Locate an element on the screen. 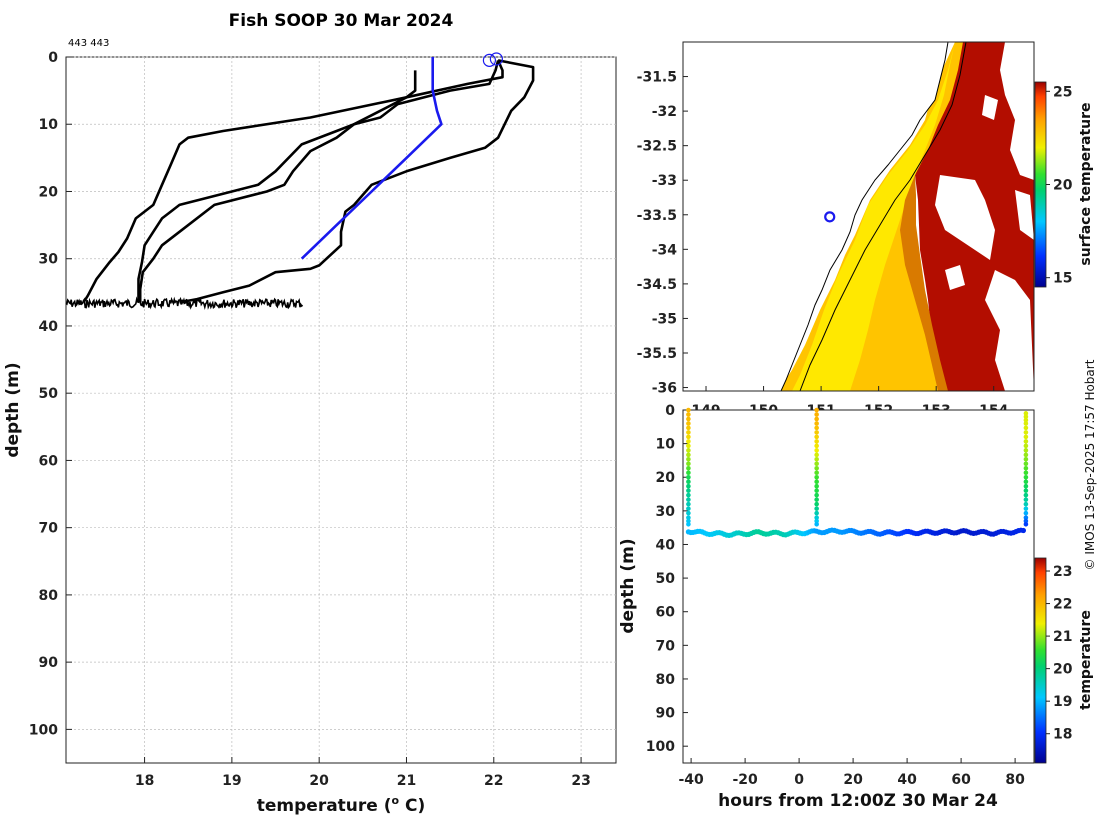 This screenshot has height=820, width=1100. section-colorbar-tick-label: 23 is located at coordinates (1062, 572).